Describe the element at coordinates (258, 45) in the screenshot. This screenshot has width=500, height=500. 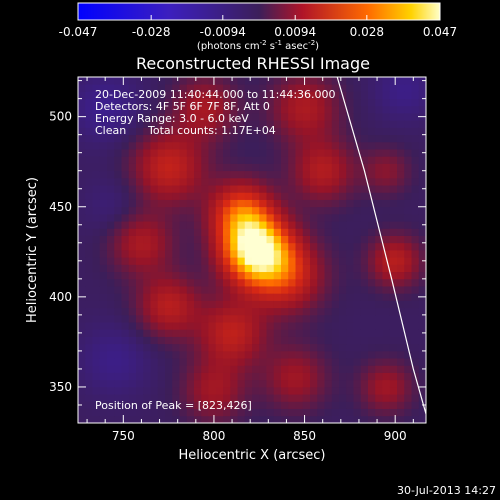
I see `colorbar-units-label: (photons cm-2 s-1 asec-2)` at that location.